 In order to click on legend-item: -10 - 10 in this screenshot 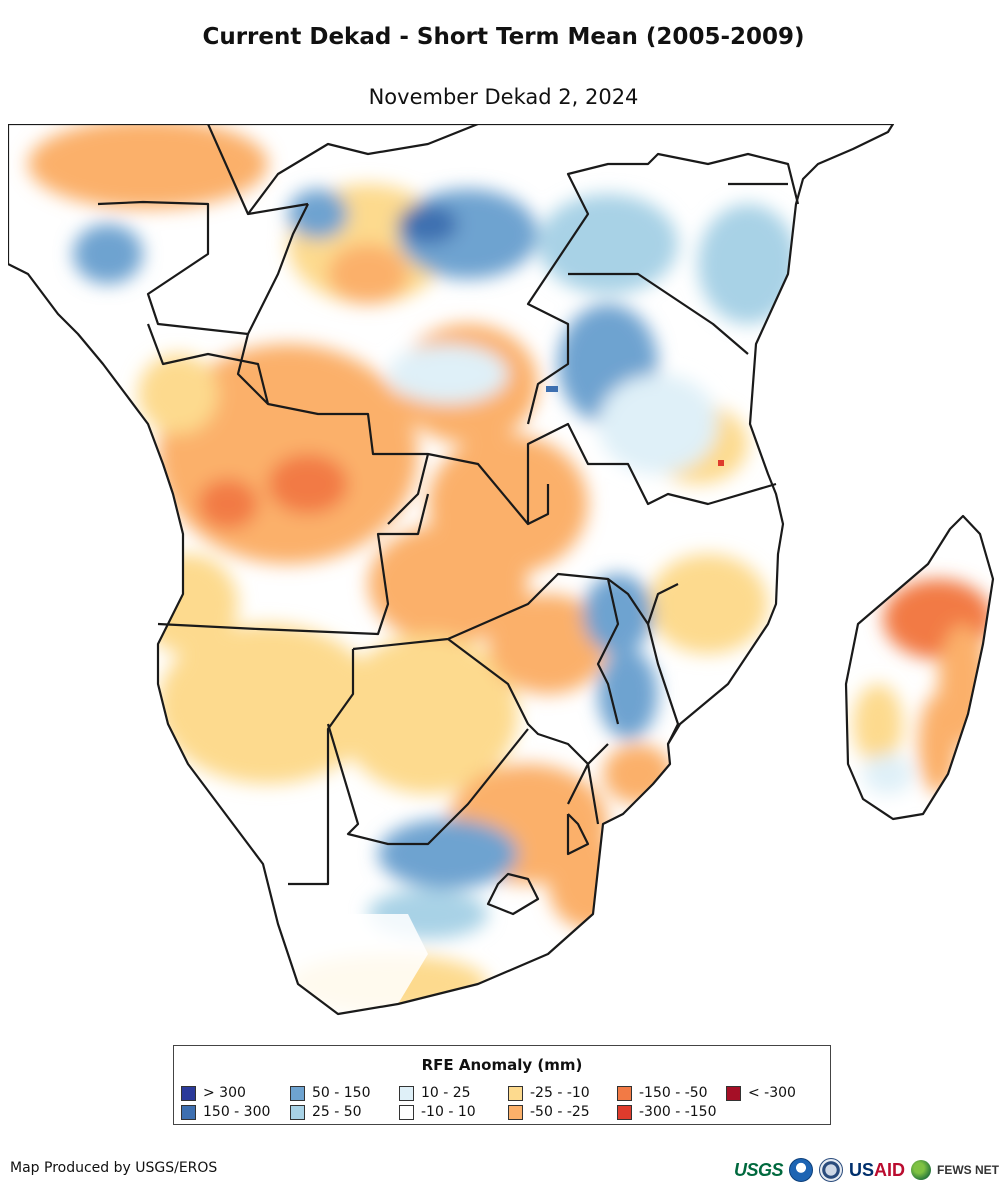, I will do `click(437, 1112)`.